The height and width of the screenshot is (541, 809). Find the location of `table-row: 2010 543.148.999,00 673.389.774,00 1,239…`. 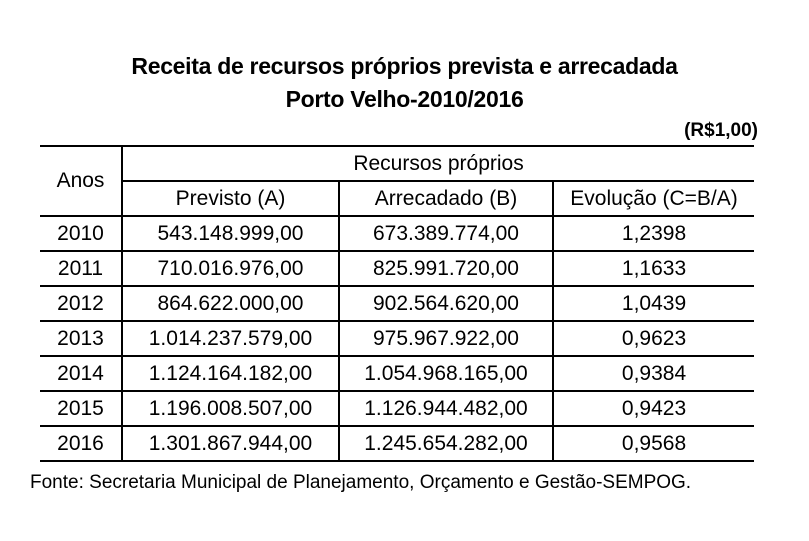

table-row: 2010 543.148.999,00 673.389.774,00 1,239… is located at coordinates (397, 233).